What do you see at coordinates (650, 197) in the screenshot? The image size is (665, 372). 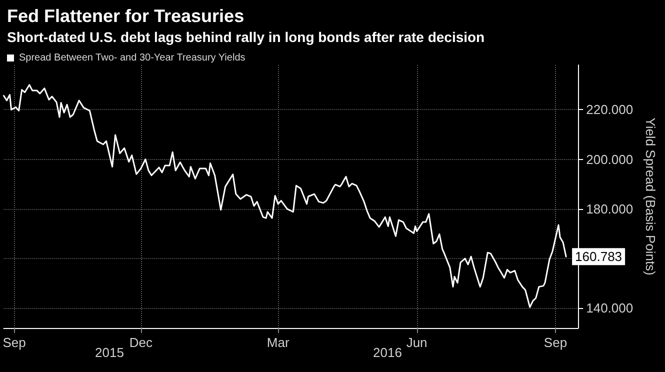 I see `y-axis-title: Yield Spread (Basis Points)` at bounding box center [650, 197].